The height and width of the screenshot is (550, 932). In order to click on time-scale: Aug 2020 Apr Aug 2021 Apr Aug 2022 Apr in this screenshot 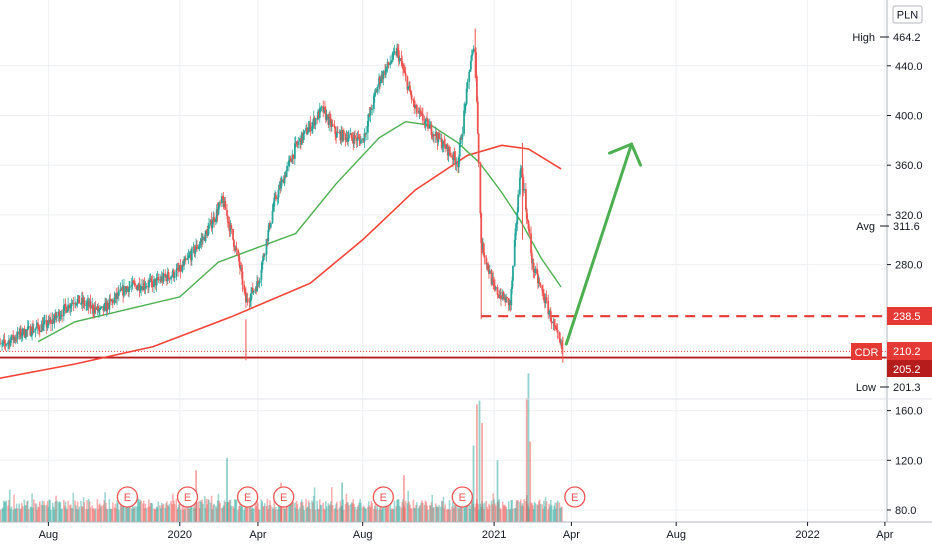, I will do `click(466, 535)`.